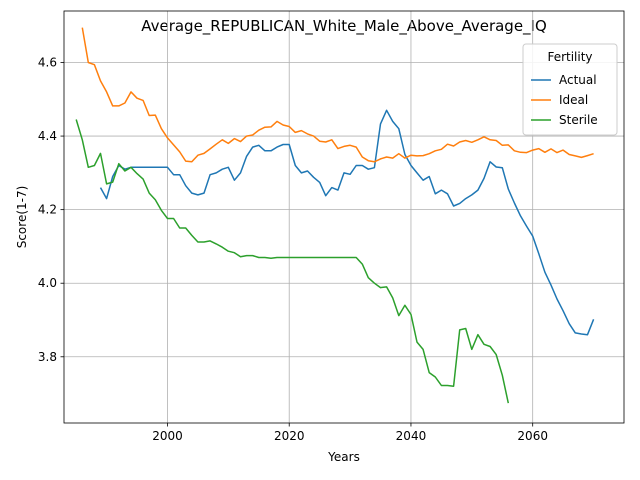  What do you see at coordinates (578, 80) in the screenshot?
I see `legend-label-actual: Actual` at bounding box center [578, 80].